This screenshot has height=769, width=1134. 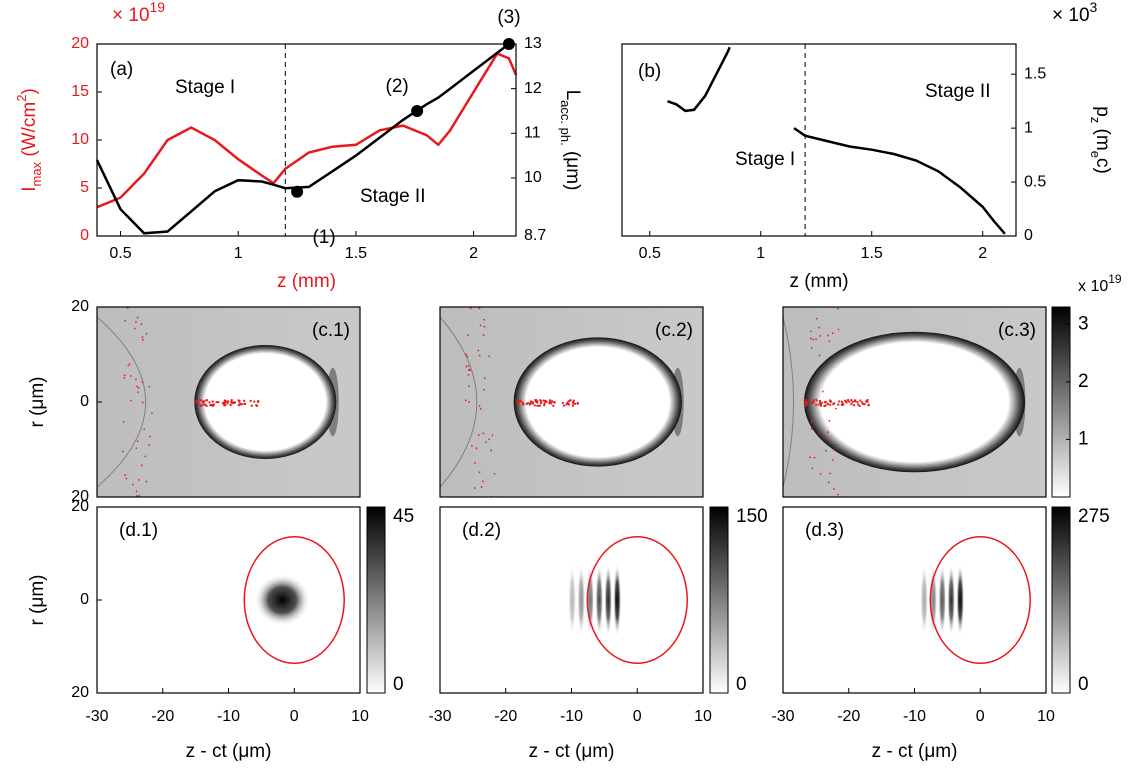 I want to click on x-tick-label: 1.5, so click(x=356, y=253).